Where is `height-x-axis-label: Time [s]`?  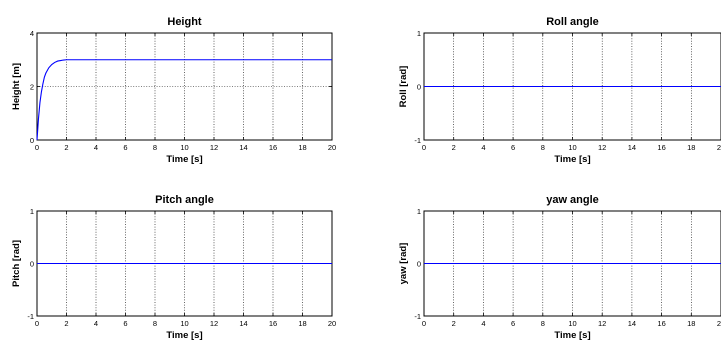 height-x-axis-label: Time [s] is located at coordinates (184, 159).